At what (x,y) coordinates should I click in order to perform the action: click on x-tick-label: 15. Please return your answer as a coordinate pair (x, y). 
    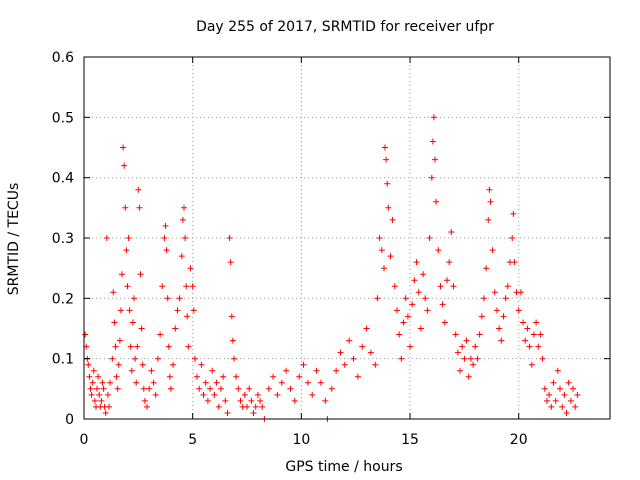
    Looking at the image, I should click on (410, 440).